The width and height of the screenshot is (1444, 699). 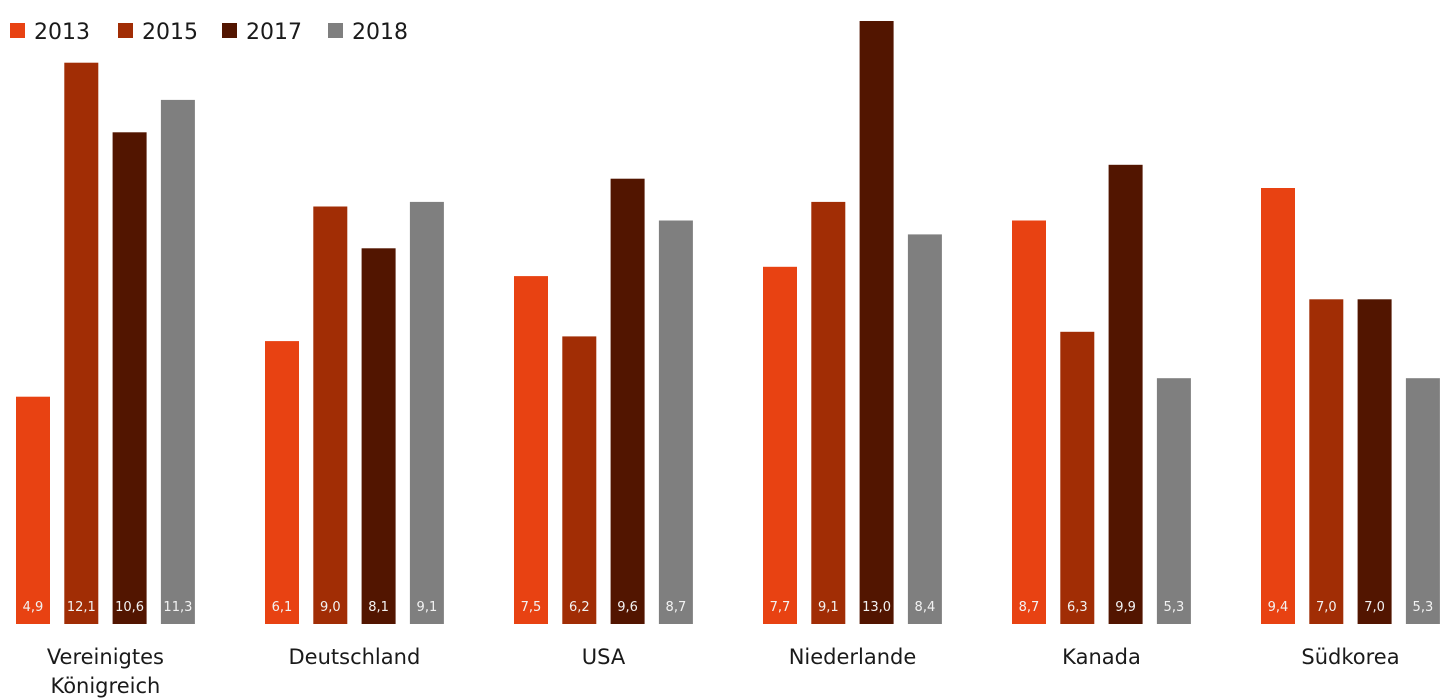 I want to click on category-label: Vereinigtes, so click(x=105, y=657).